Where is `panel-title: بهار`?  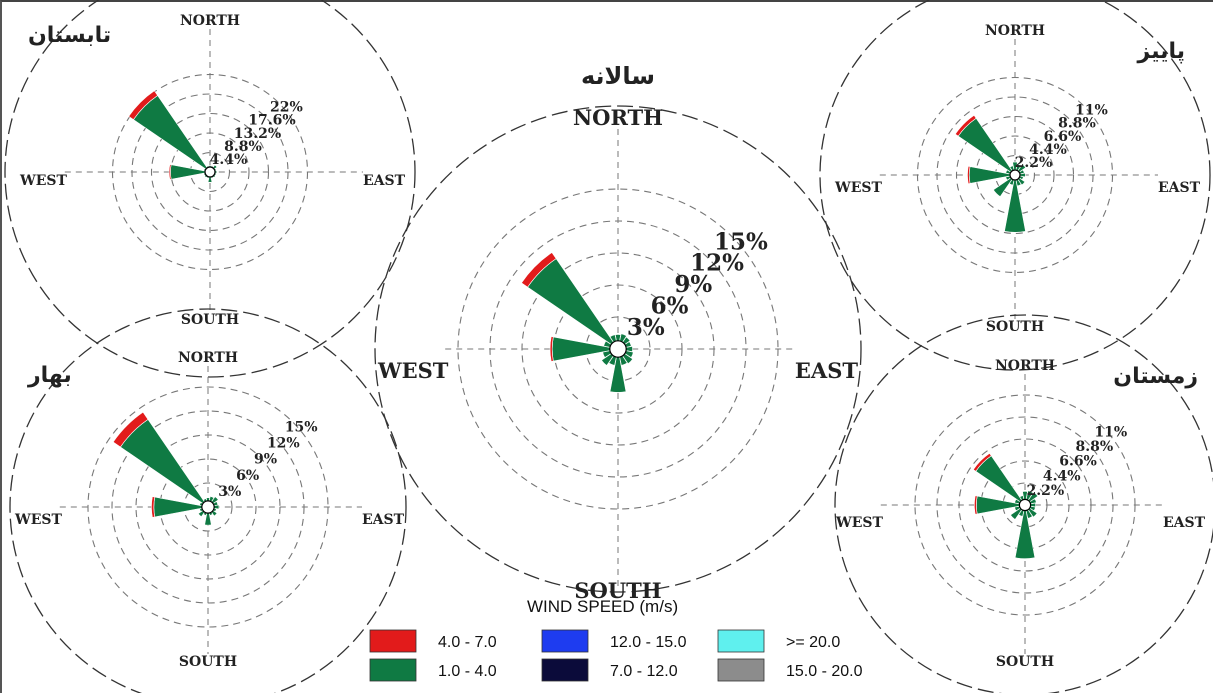
panel-title: بهار is located at coordinates (49, 375).